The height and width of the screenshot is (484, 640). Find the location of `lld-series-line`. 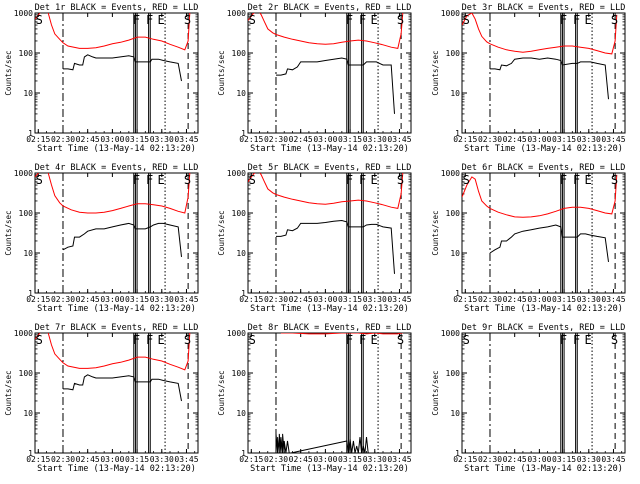

lld-series-line is located at coordinates (113, 352).